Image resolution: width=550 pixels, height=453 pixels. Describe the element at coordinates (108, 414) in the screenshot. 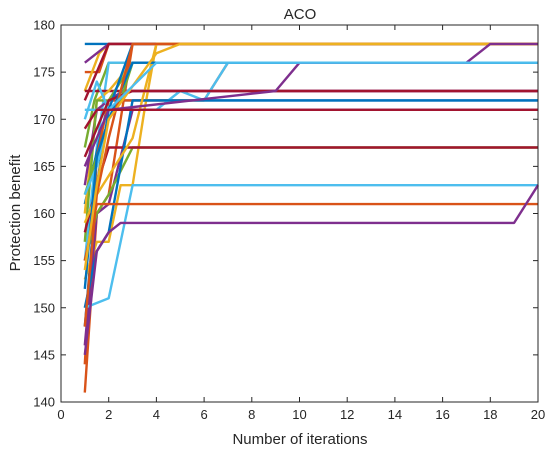

I see `x-tick-label: 2` at that location.